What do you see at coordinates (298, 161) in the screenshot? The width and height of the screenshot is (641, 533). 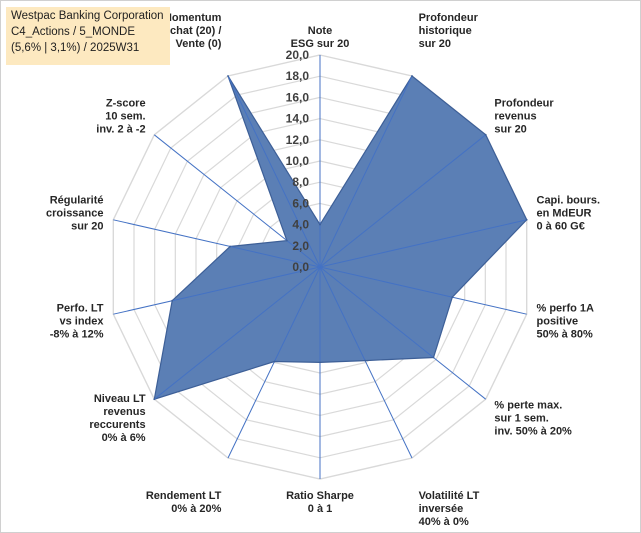 I see `tick-label: 10,0` at bounding box center [298, 161].